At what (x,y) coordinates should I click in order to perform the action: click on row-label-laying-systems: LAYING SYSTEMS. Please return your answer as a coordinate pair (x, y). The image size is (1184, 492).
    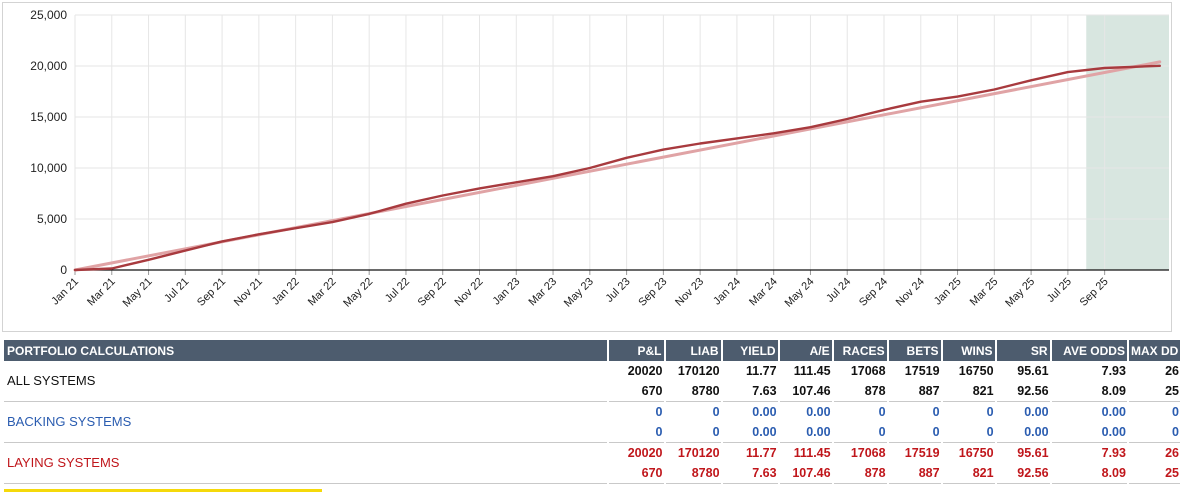
    Looking at the image, I should click on (306, 463).